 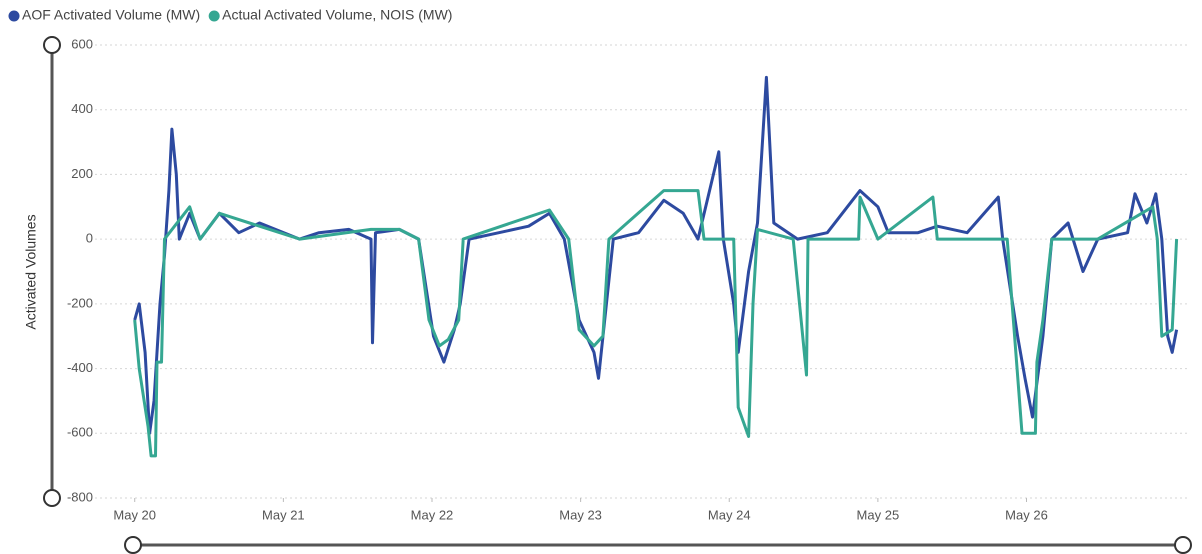 I want to click on legend-label: Actual Activated Volume, NOIS (MW), so click(x=337, y=15).